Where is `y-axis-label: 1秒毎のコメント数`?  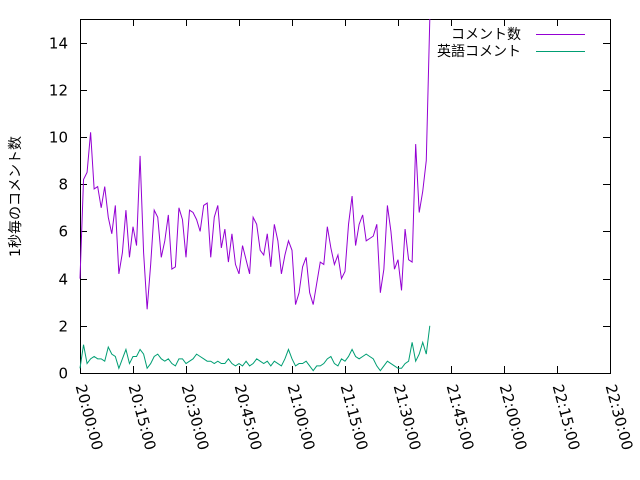 y-axis-label: 1秒毎のコメント数 is located at coordinates (16, 196).